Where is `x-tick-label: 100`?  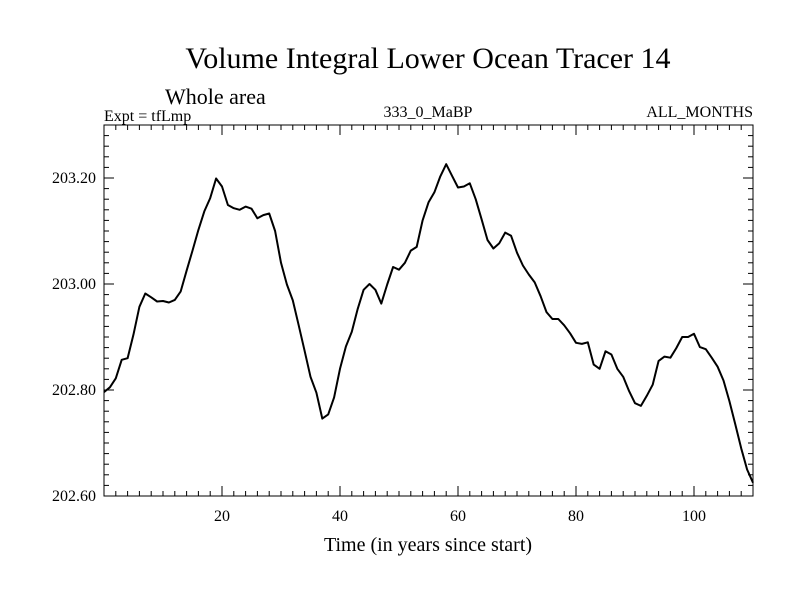
x-tick-label: 100 is located at coordinates (694, 516).